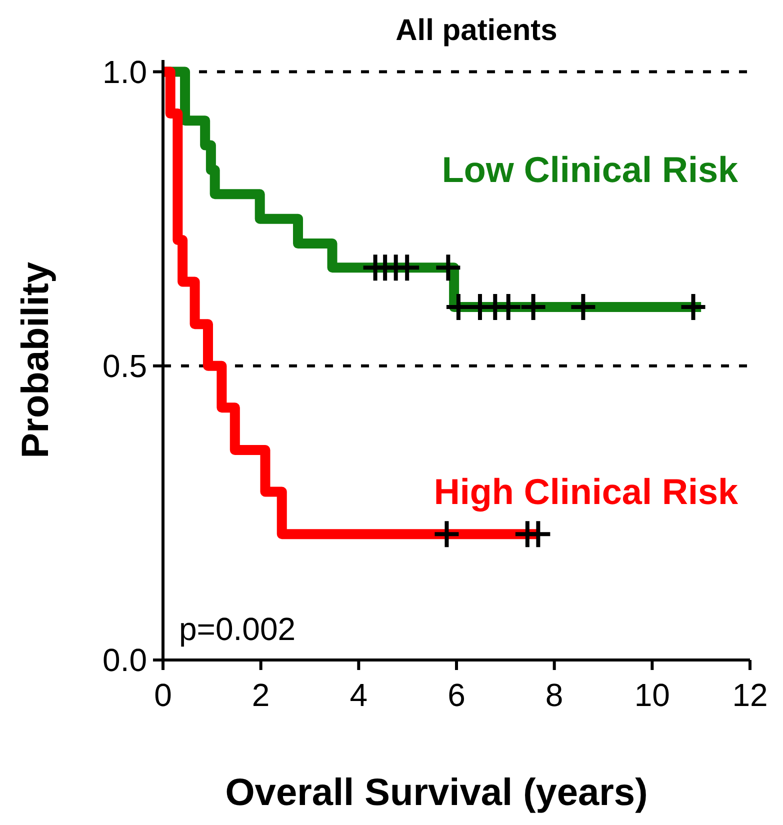 The height and width of the screenshot is (825, 783). What do you see at coordinates (436, 793) in the screenshot?
I see `x-axis-title: Overall Survival (years)` at bounding box center [436, 793].